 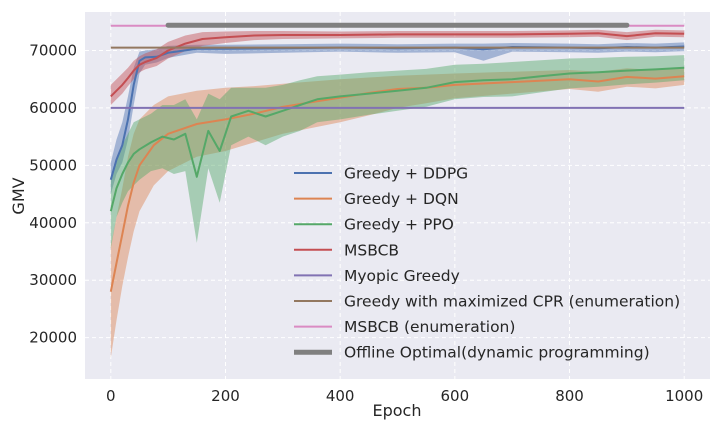 What do you see at coordinates (53, 338) in the screenshot?
I see `y-tick-label: 20000` at bounding box center [53, 338].